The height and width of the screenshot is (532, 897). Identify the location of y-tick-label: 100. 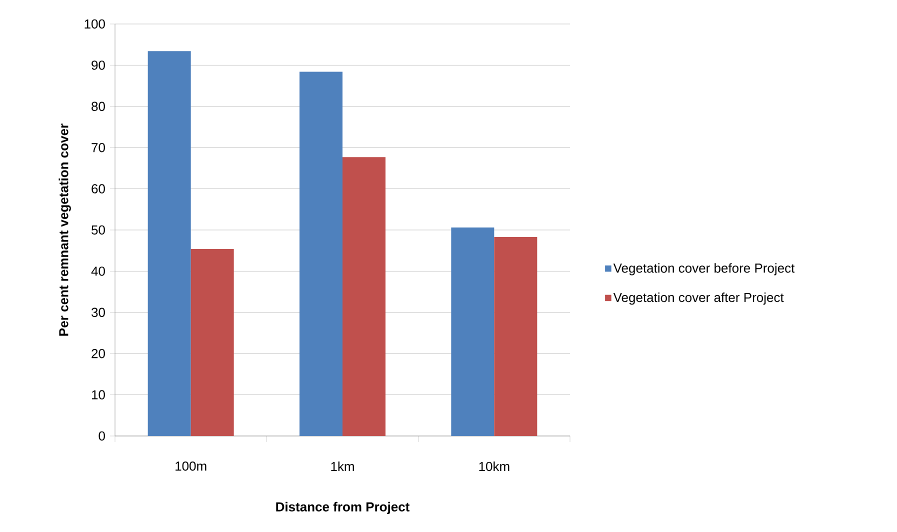
(94, 24).